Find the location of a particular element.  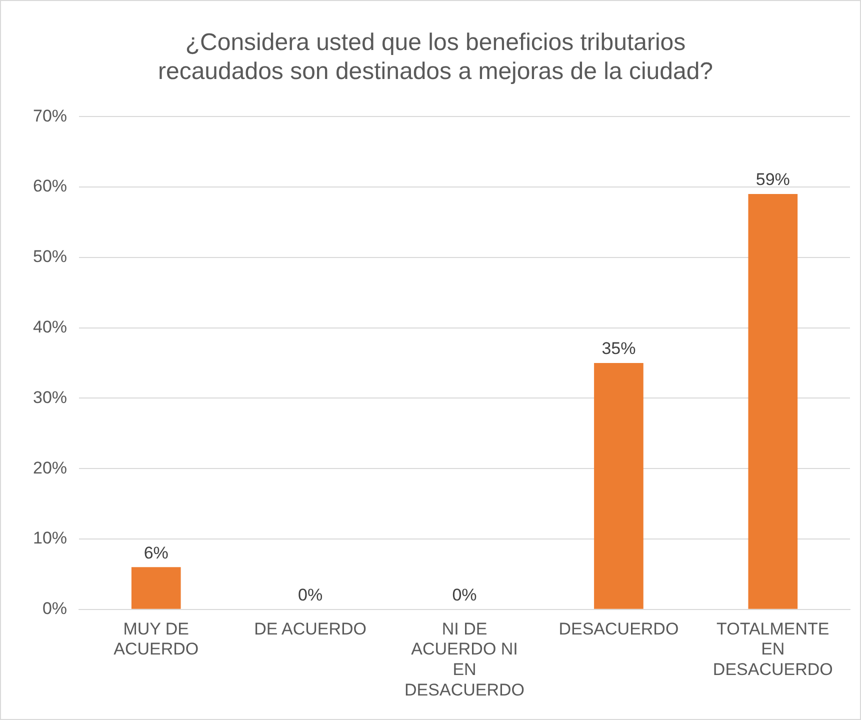

data-label: 35% is located at coordinates (619, 348).